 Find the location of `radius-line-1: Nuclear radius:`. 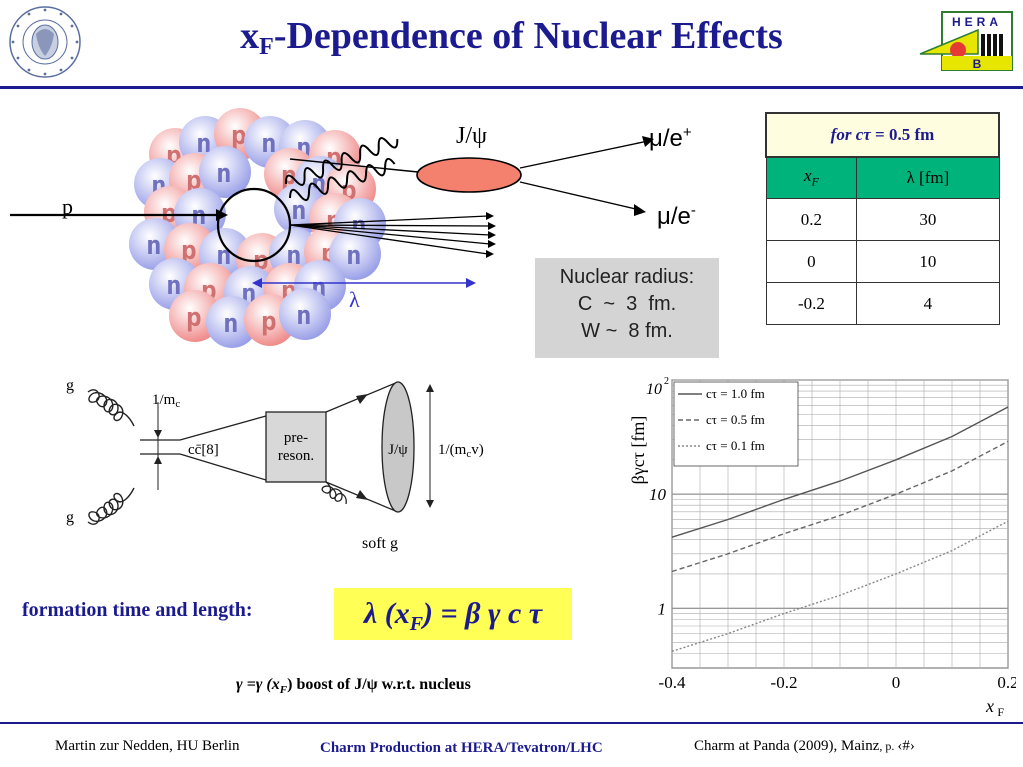

radius-line-1: Nuclear radius: is located at coordinates (627, 277).